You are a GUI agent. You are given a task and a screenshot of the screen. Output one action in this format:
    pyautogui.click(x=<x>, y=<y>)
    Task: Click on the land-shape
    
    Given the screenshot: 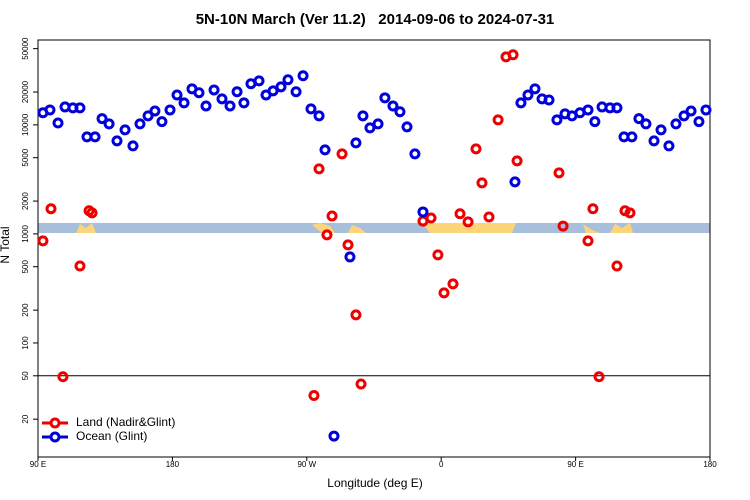 What is the action you would take?
    pyautogui.click(x=354, y=228)
    